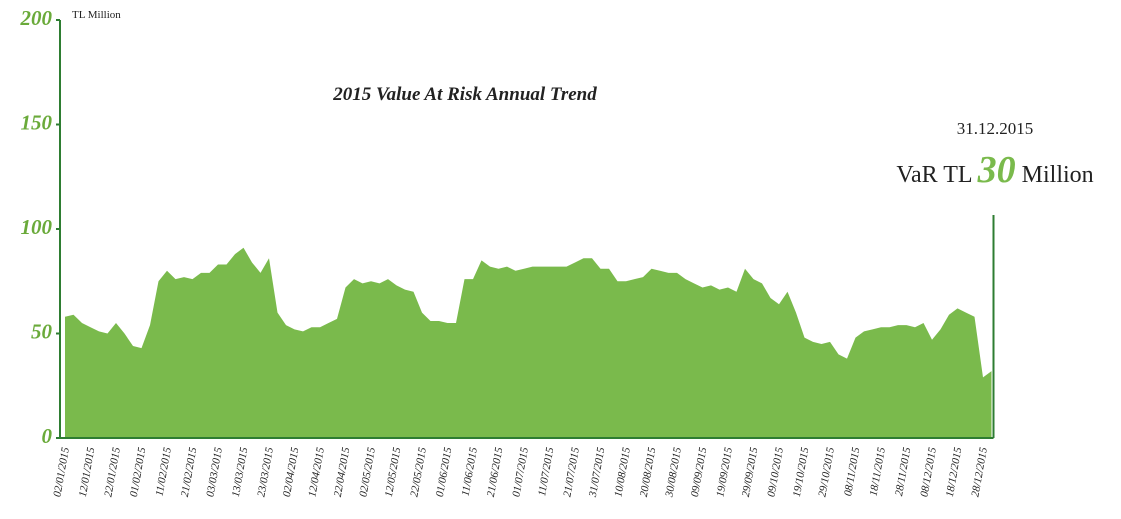 Image resolution: width=1121 pixels, height=519 pixels. Describe the element at coordinates (37, 227) in the screenshot. I see `y-tick-label: 100` at that location.